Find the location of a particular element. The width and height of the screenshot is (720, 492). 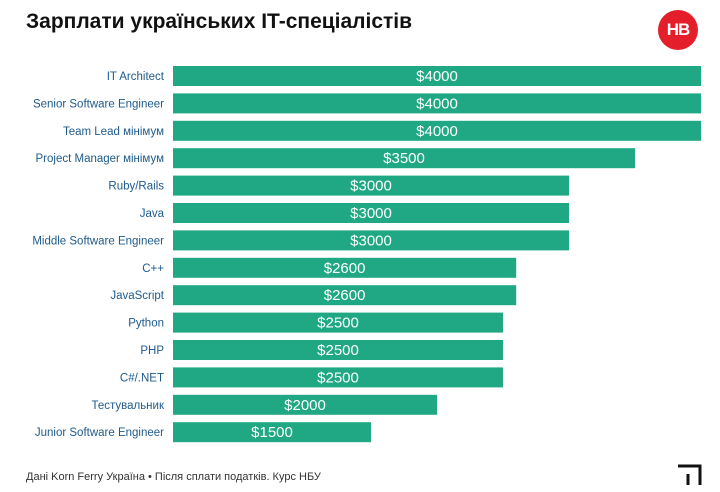

logo-text: НВ is located at coordinates (678, 29).